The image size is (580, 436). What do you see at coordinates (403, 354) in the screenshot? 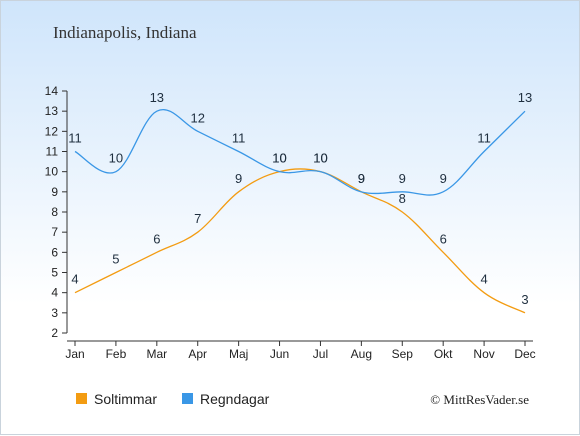
I see `x-tick-label: Sep` at bounding box center [403, 354].